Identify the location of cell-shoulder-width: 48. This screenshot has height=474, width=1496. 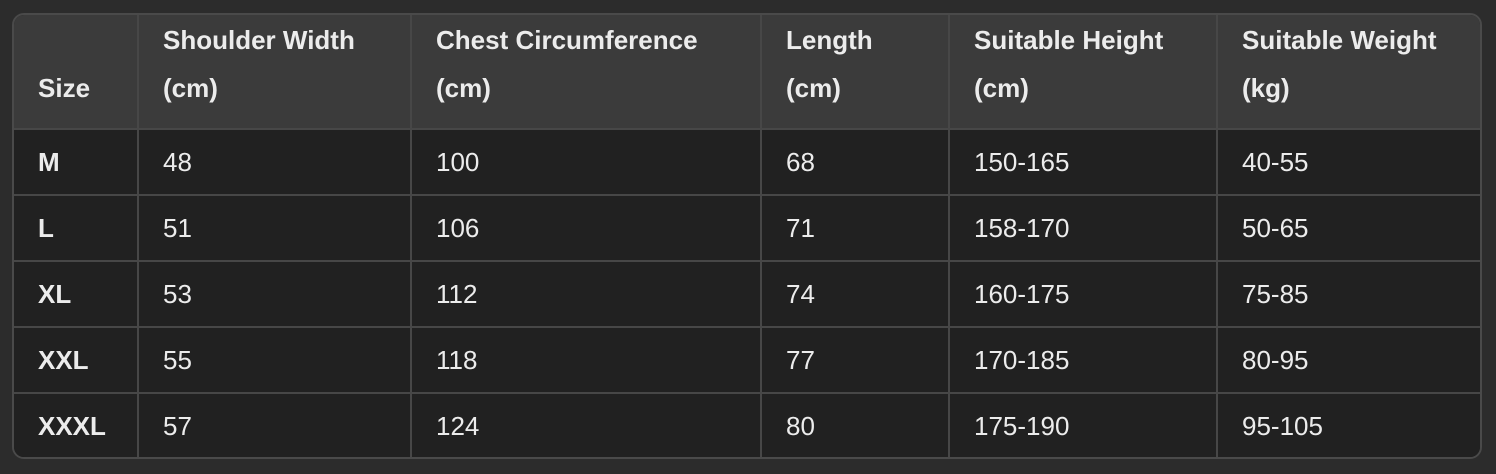
(274, 162).